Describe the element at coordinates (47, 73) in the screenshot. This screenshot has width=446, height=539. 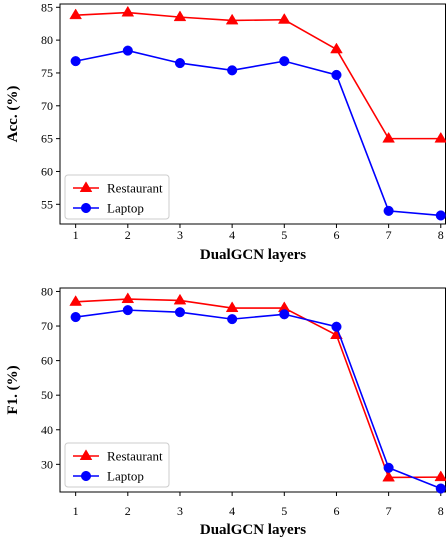
I see `y-tick-label: 75` at that location.